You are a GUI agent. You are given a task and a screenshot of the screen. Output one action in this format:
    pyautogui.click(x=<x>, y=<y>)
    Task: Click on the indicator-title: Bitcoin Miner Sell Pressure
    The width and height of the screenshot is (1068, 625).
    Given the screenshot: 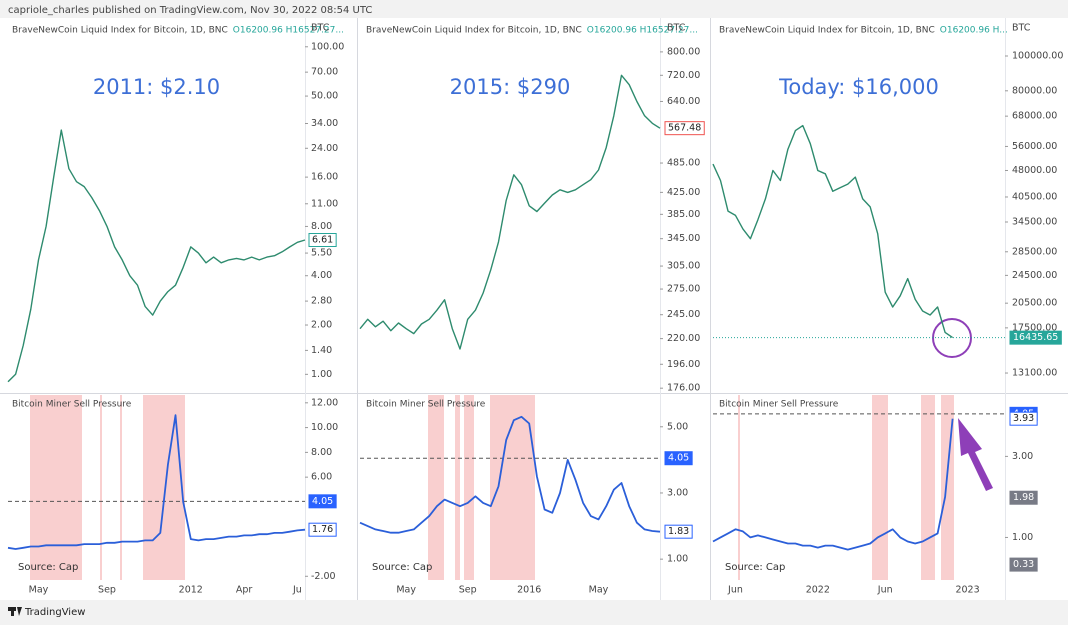 What is the action you would take?
    pyautogui.click(x=72, y=405)
    